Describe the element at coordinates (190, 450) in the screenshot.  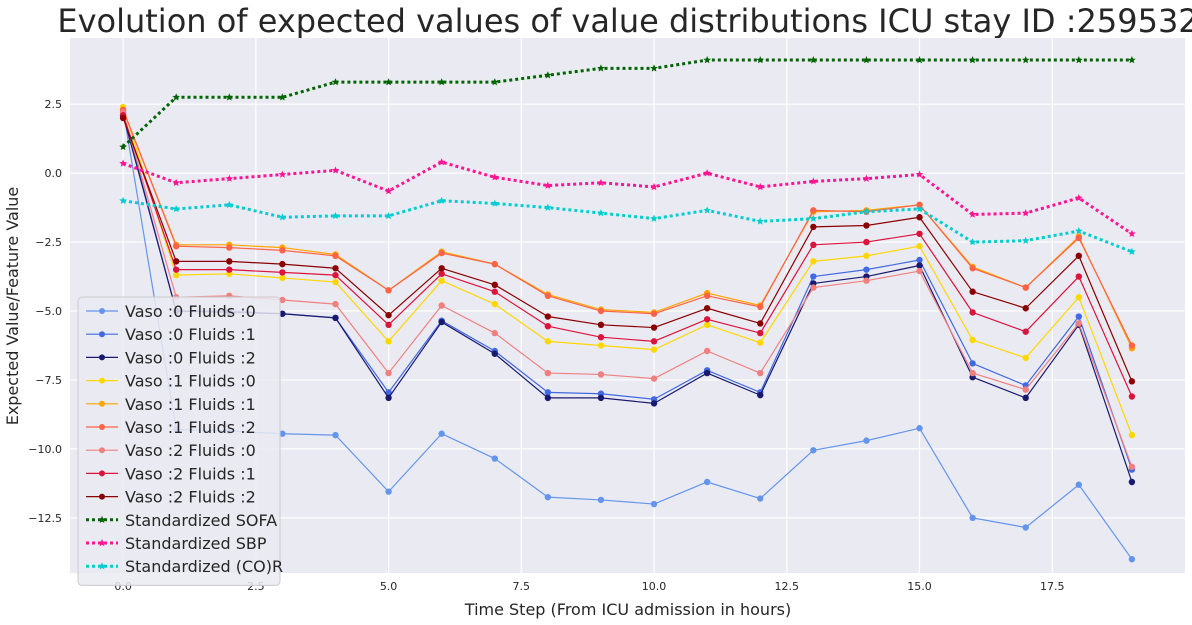
I see `legend-label: Vaso :2 Fluids :0` at that location.